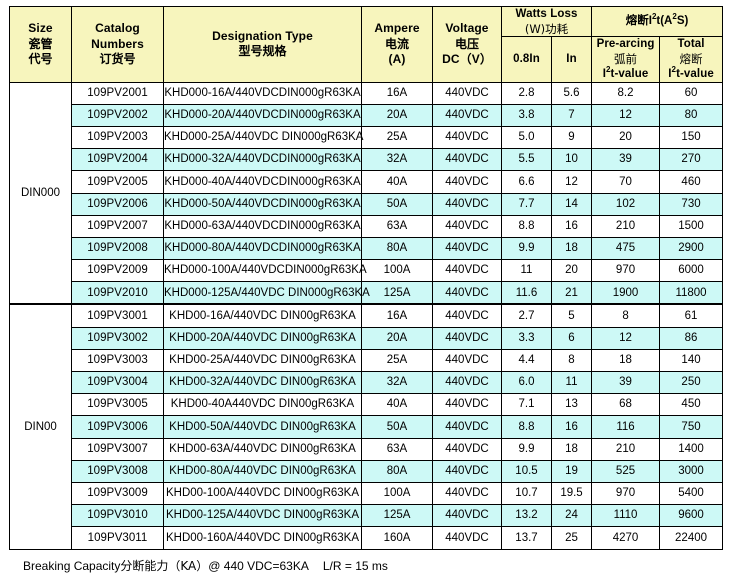 The height and width of the screenshot is (576, 734). What do you see at coordinates (526, 449) in the screenshot?
I see `cell-watts-08in: 9.9` at bounding box center [526, 449].